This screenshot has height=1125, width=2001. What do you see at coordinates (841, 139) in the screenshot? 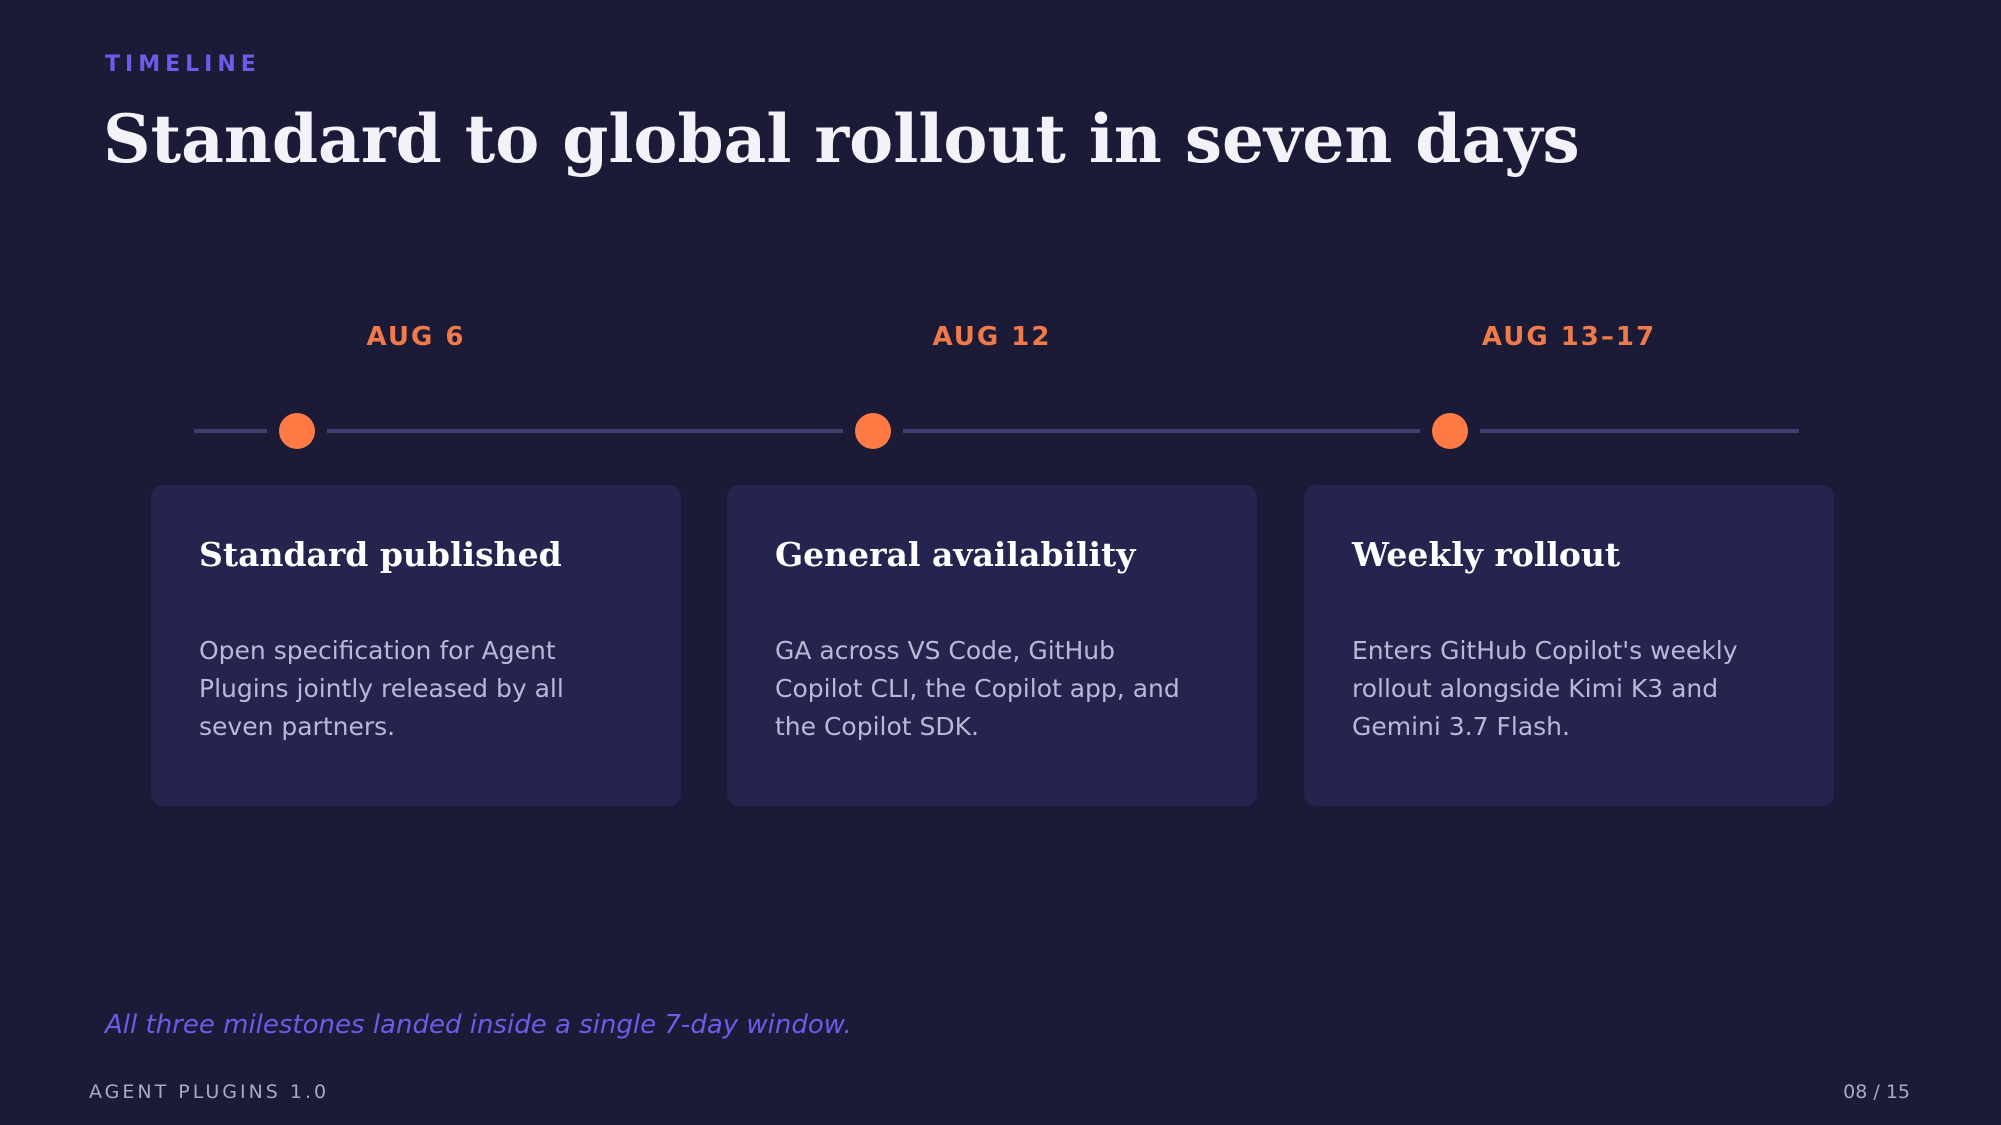
I see `slide-title: Standard to global rollout in seven days` at bounding box center [841, 139].